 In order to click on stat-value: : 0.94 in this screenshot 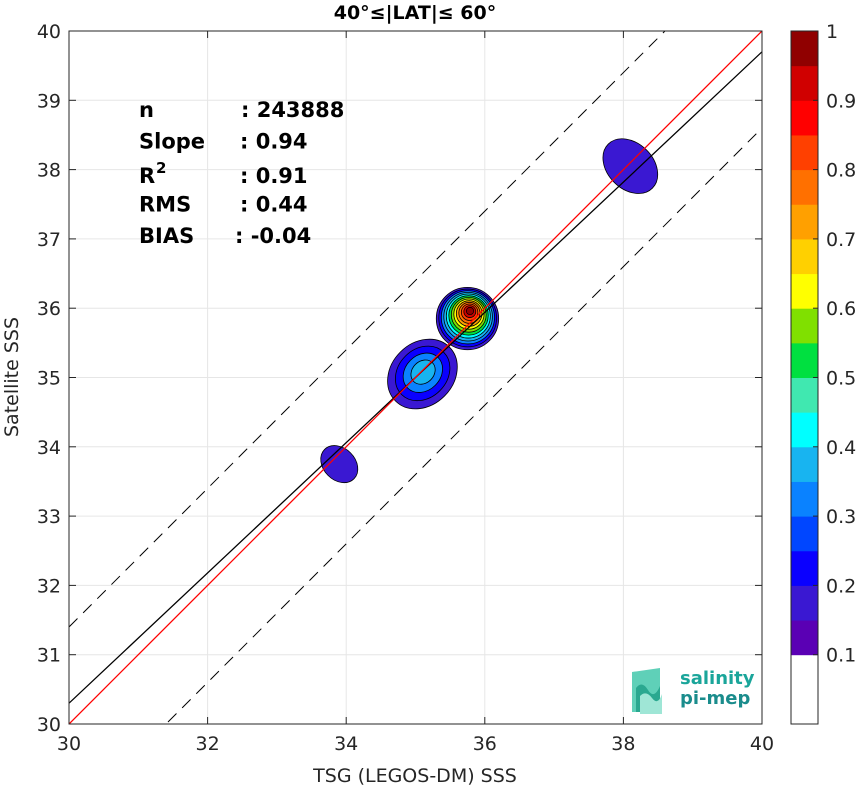, I will do `click(274, 142)`.